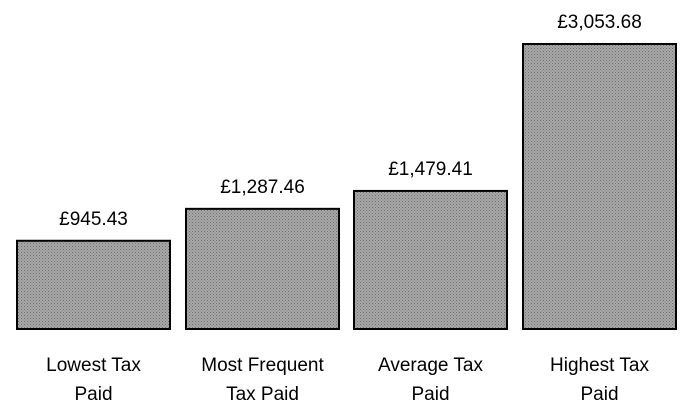  What do you see at coordinates (262, 187) in the screenshot?
I see `value-label-1: £1,287.46` at bounding box center [262, 187].